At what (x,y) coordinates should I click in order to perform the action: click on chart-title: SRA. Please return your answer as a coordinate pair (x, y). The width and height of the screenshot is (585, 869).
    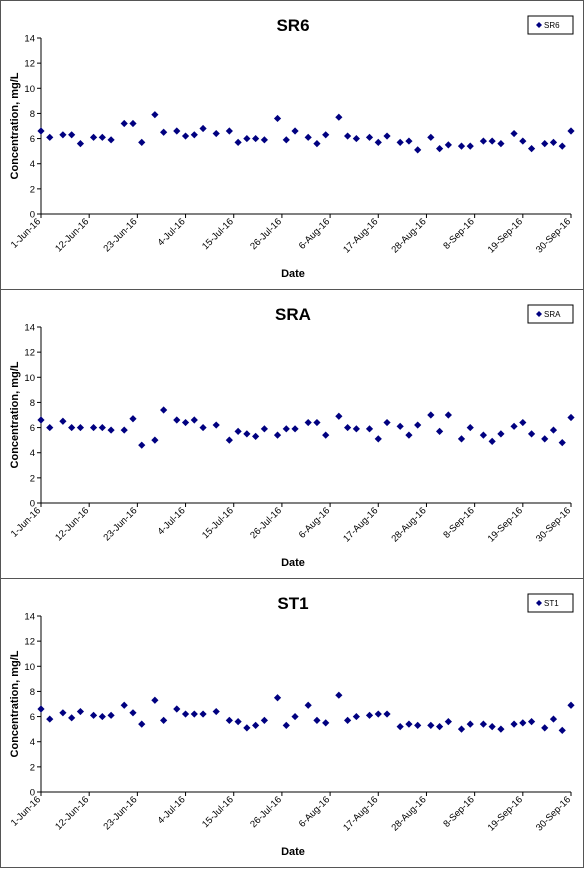
    Looking at the image, I should click on (293, 314).